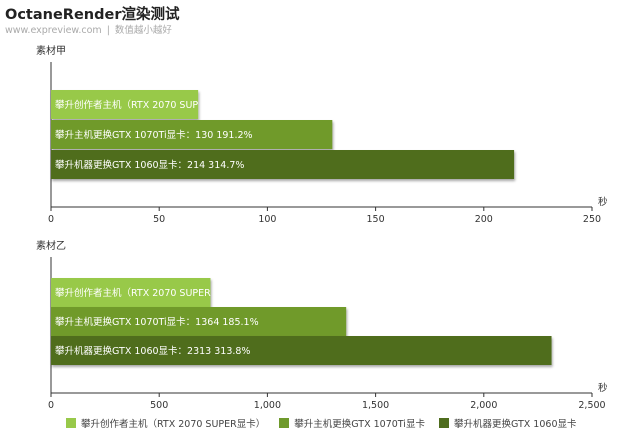 The image size is (641, 446). I want to click on panel2-tick-label: 1,000, so click(267, 405).